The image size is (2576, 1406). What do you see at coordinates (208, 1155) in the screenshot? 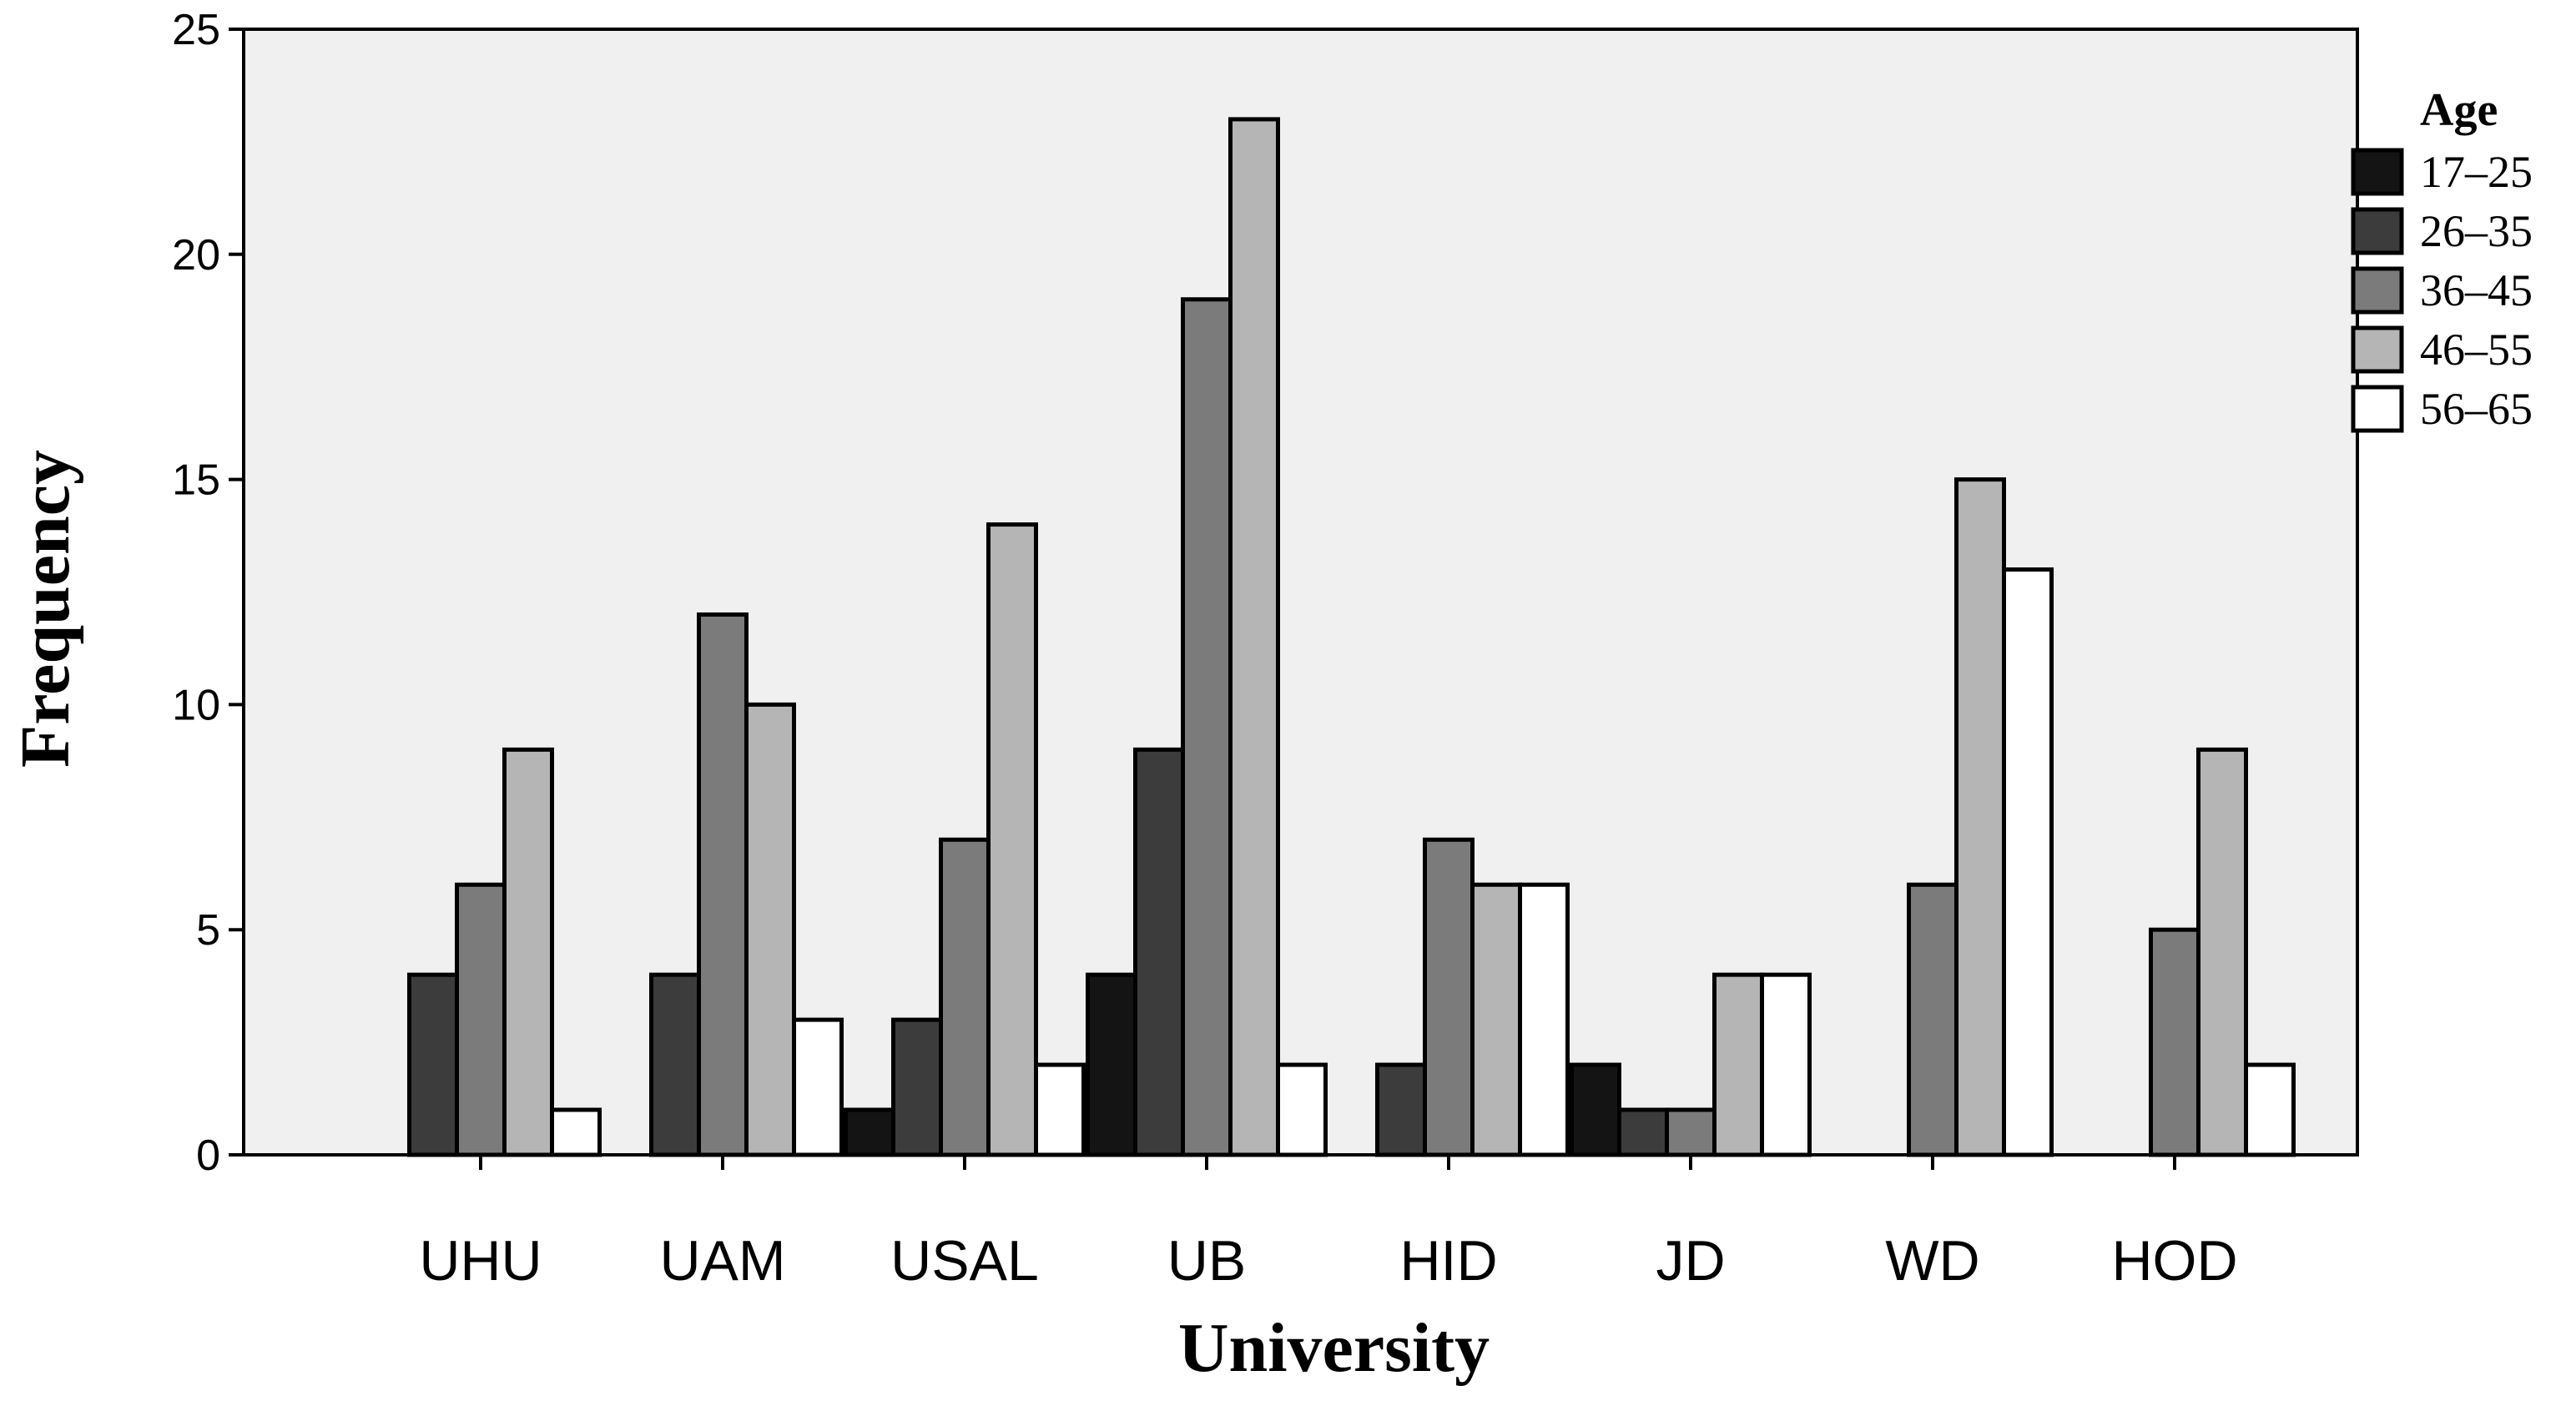
I see `y-tick-label: 0` at bounding box center [208, 1155].